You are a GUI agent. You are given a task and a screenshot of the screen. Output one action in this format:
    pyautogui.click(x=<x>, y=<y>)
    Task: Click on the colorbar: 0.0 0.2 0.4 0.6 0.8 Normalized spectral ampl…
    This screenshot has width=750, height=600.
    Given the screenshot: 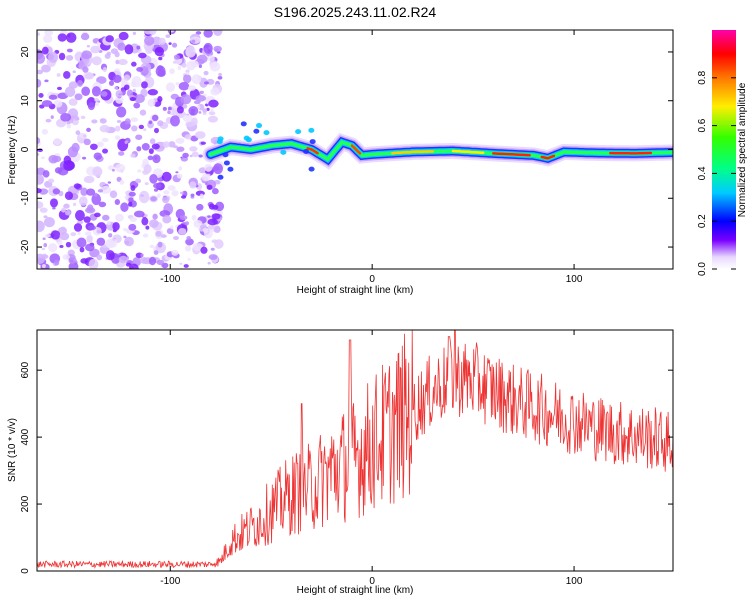 What is the action you would take?
    pyautogui.click(x=722, y=153)
    